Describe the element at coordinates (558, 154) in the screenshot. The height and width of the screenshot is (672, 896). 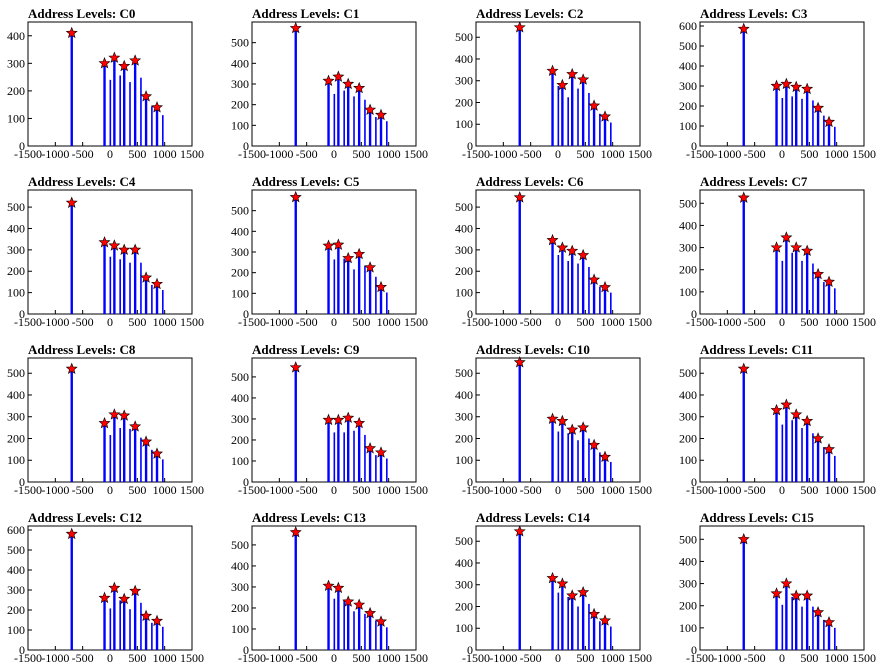
I see `x-tick-label: 0` at that location.